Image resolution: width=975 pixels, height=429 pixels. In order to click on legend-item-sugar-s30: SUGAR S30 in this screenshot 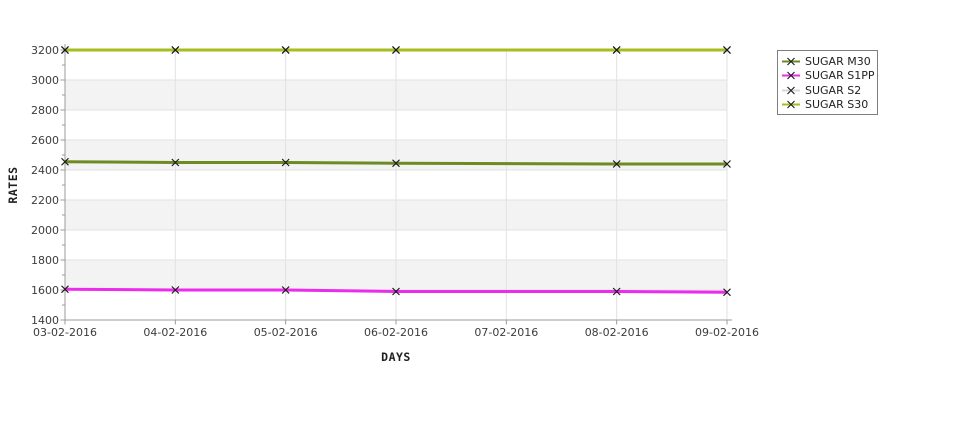, I will do `click(827, 105)`.